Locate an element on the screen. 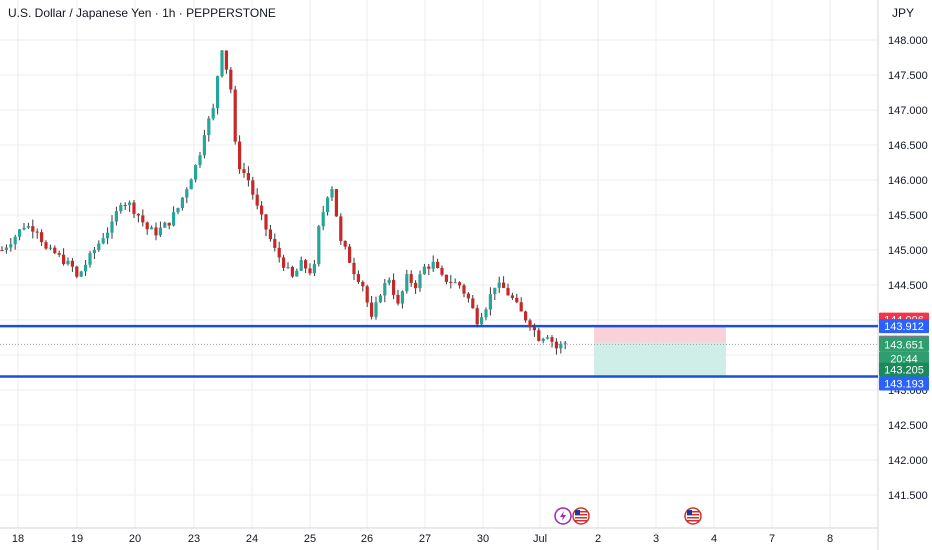 Image resolution: width=932 pixels, height=550 pixels. y-tick-label: 147.000 is located at coordinates (908, 111).